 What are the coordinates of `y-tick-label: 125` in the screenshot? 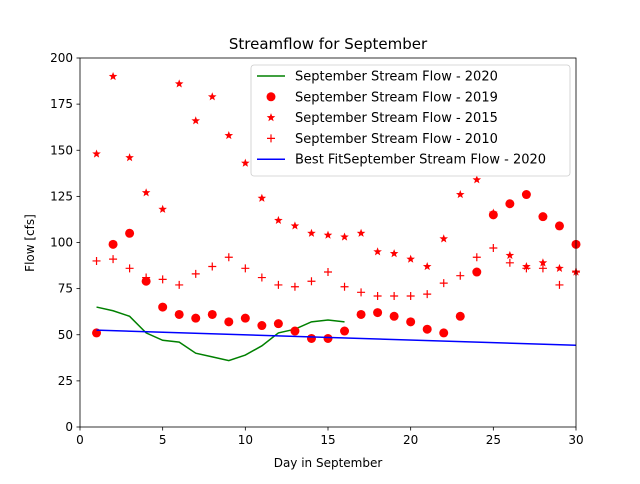 It's located at (61, 196).